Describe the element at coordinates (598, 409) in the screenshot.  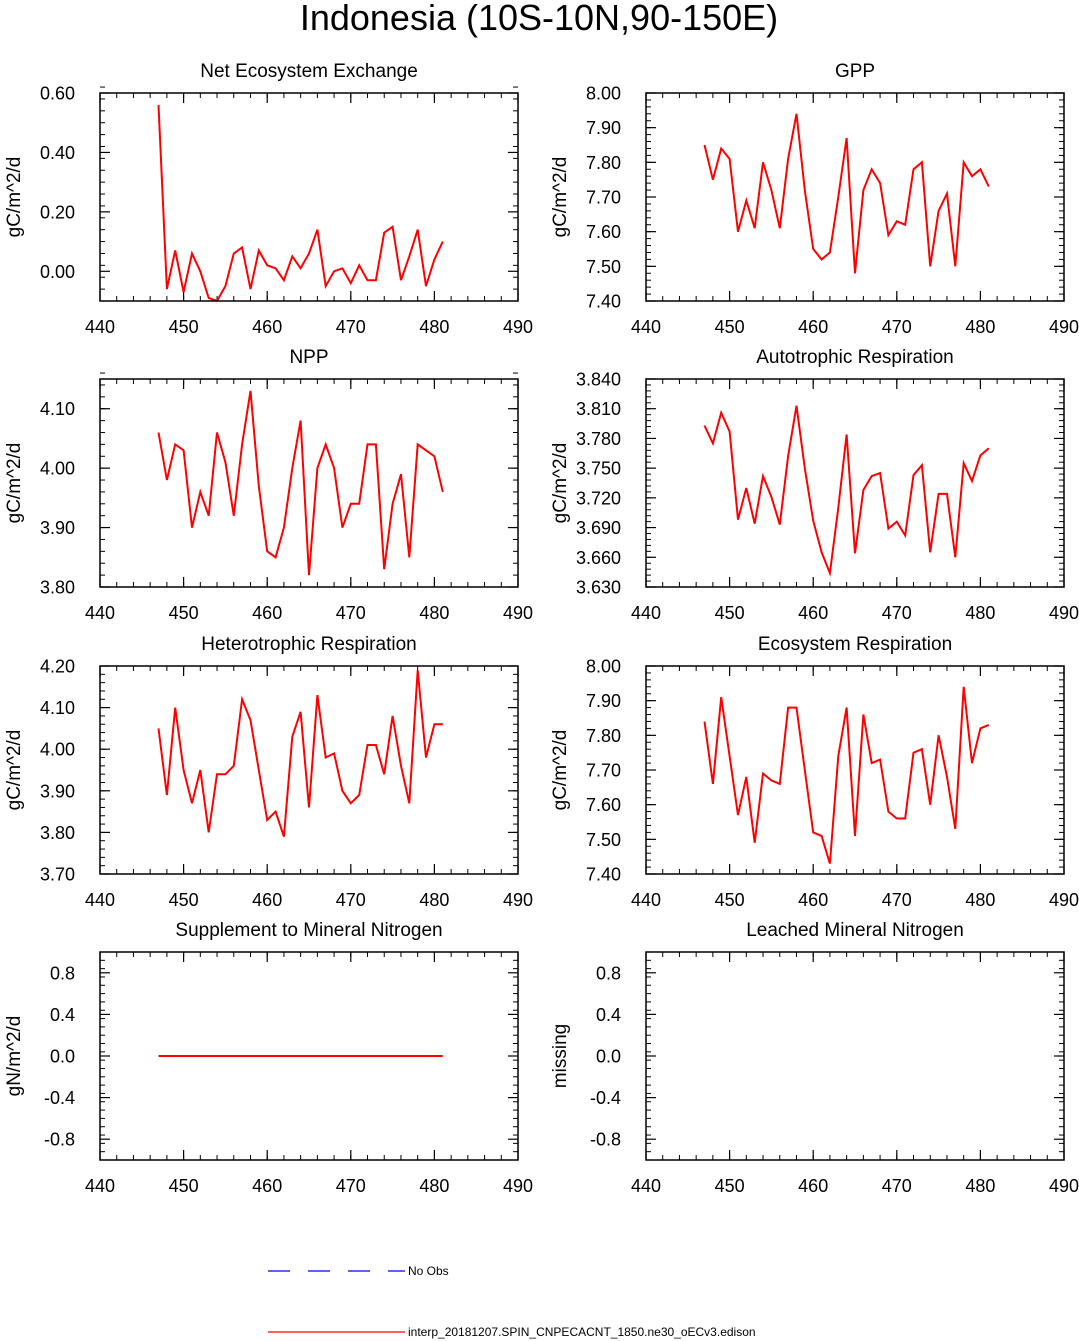
I see `y-tick-label: 3.810` at that location.